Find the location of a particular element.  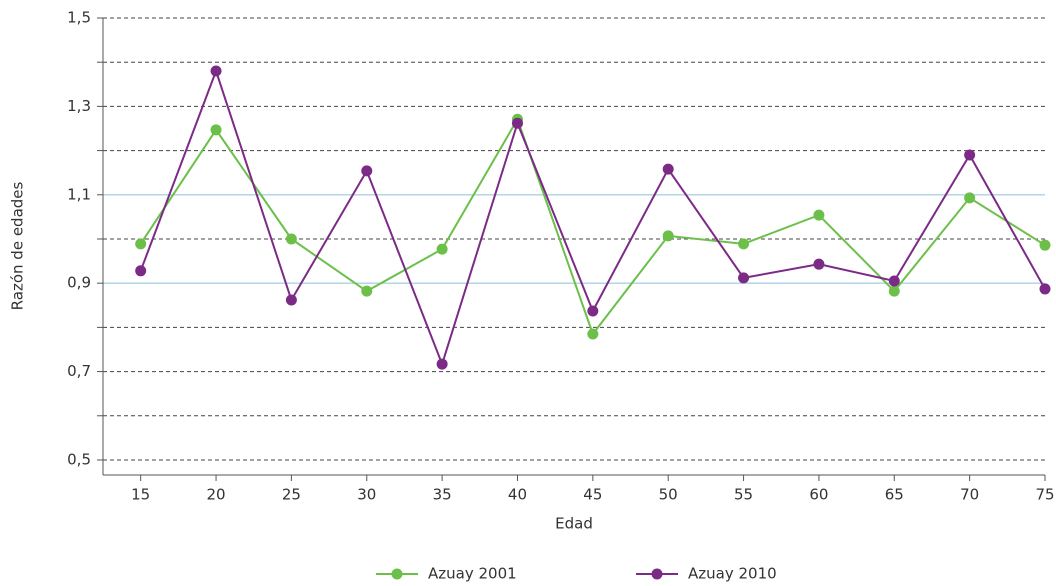

y-tick-label: 0,7 is located at coordinates (79, 371).